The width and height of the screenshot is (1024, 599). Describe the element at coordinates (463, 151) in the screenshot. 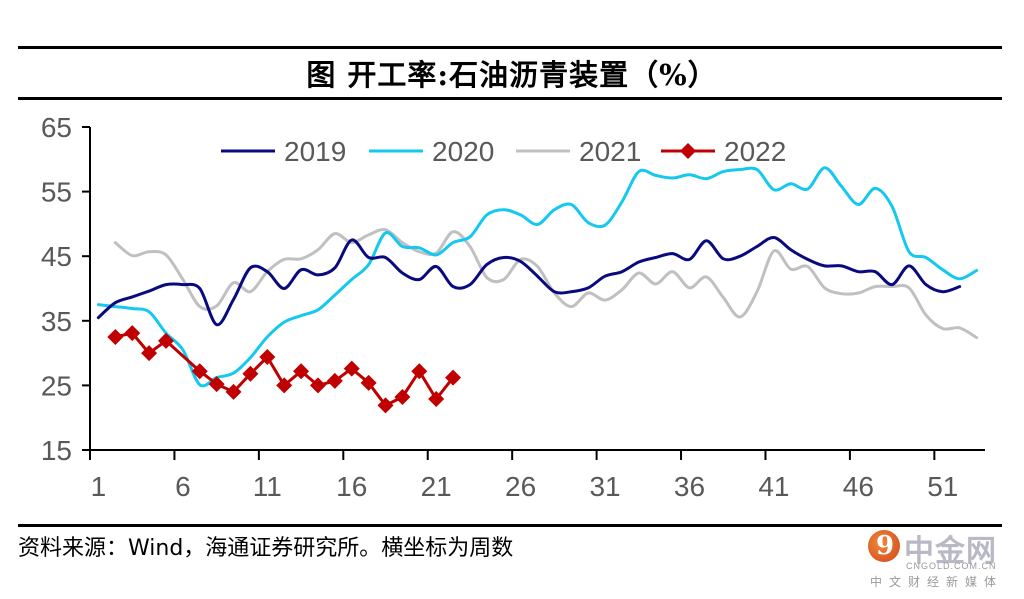

I see `legend-label-2020: 2020` at that location.